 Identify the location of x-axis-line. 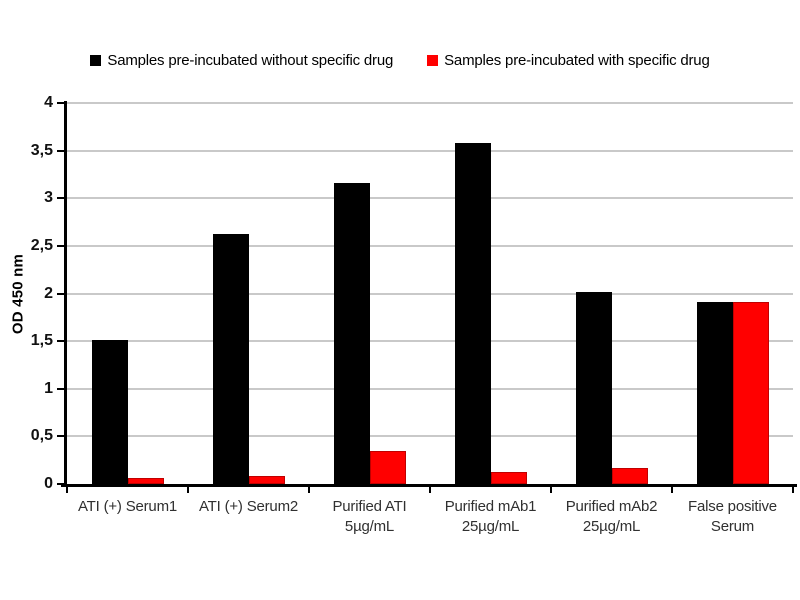
(429, 485).